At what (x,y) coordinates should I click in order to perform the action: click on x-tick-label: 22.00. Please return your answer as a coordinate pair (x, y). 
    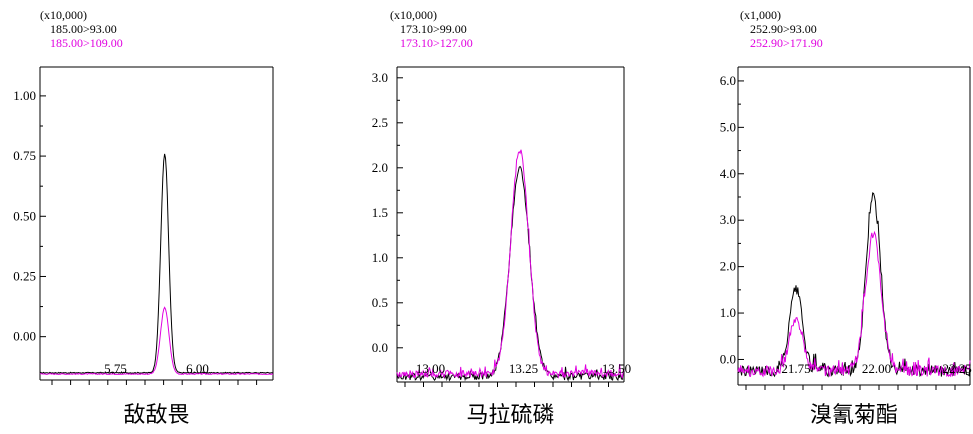
    Looking at the image, I should click on (876, 368).